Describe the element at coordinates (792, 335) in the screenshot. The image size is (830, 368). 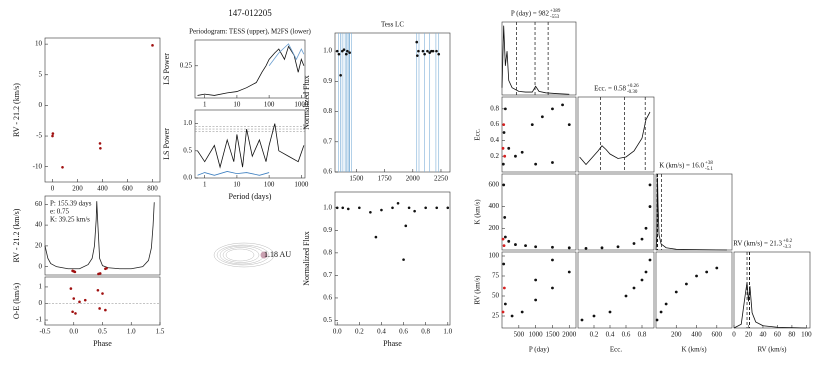
I see `x-tick-label: 80` at that location.